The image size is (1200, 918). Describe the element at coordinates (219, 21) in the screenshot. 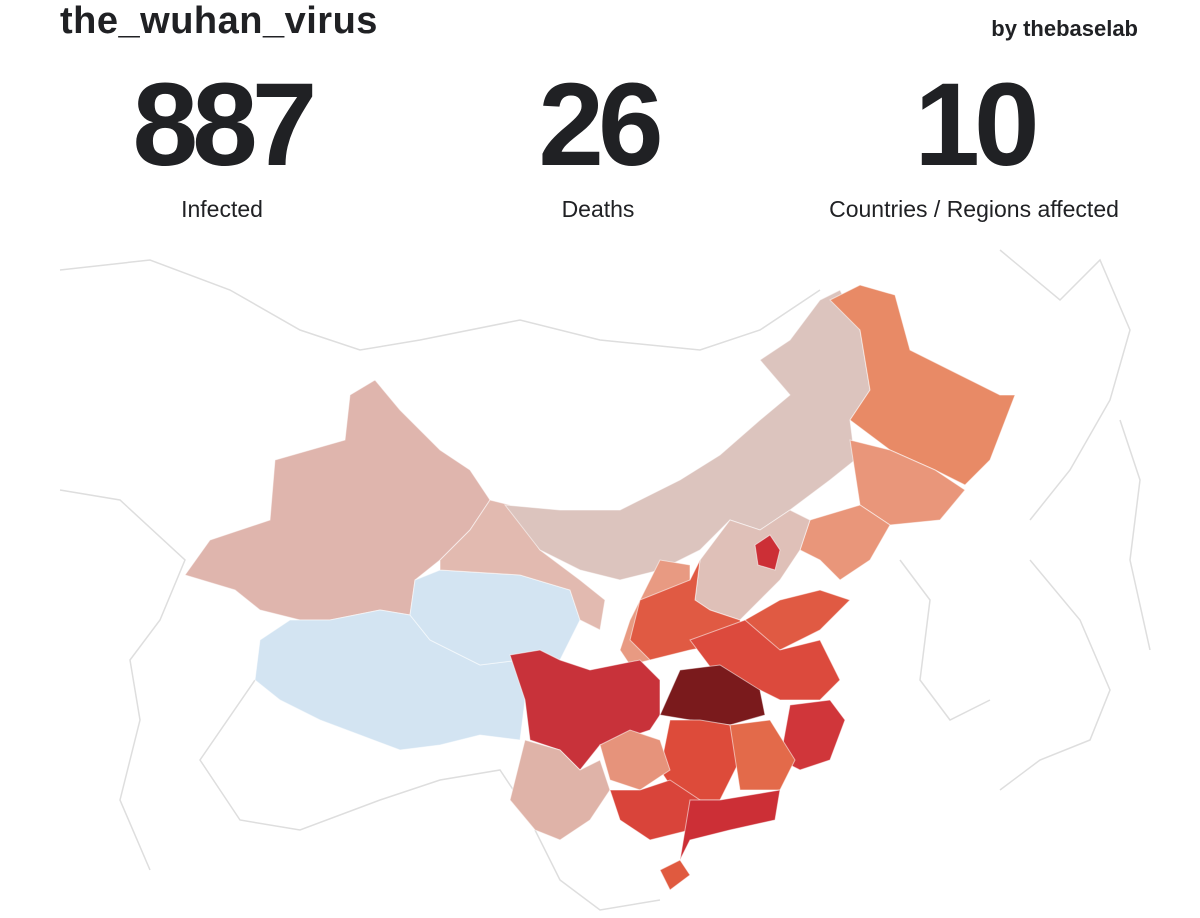

I see `title: the_wuhan_virus` at that location.